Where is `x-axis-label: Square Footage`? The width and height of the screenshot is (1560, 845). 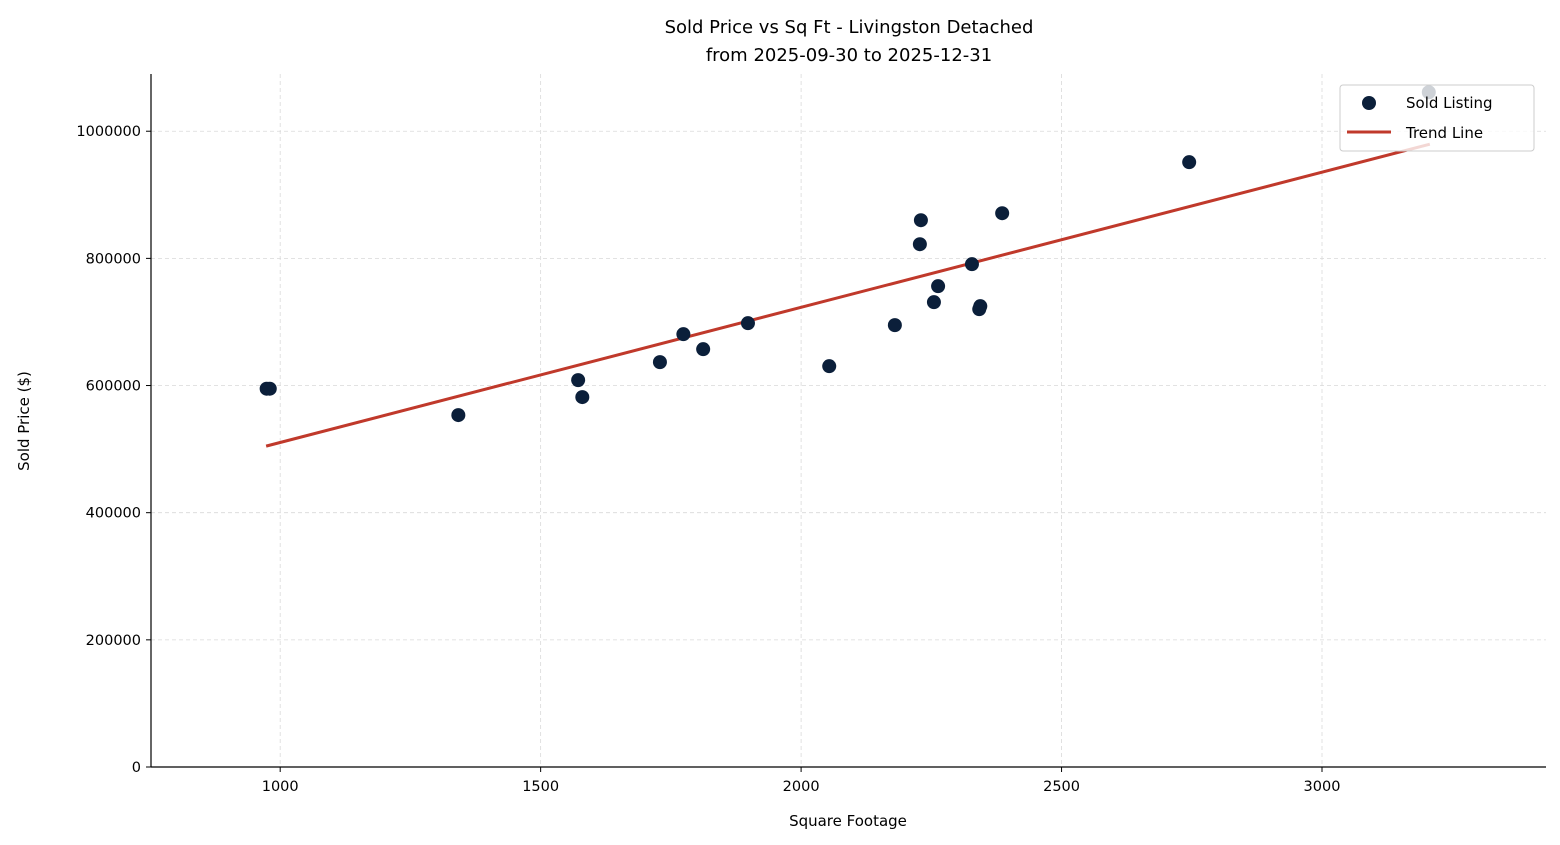 x-axis-label: Square Footage is located at coordinates (848, 821).